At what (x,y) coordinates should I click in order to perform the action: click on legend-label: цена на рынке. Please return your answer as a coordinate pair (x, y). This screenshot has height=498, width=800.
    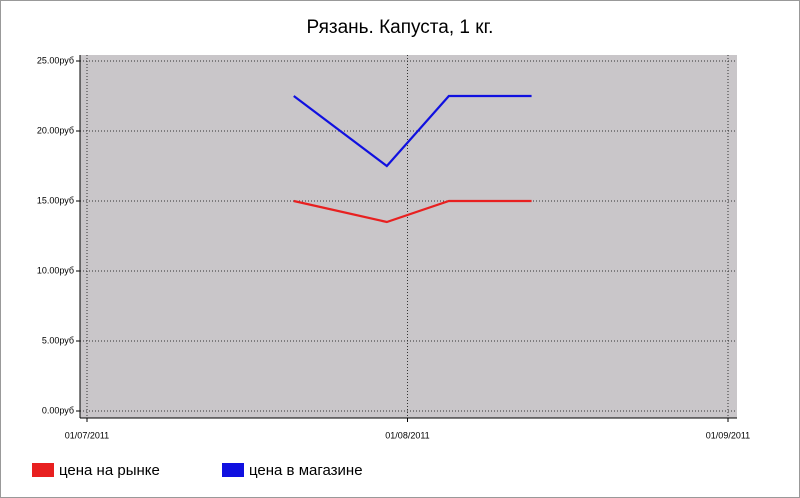
    Looking at the image, I should click on (109, 470).